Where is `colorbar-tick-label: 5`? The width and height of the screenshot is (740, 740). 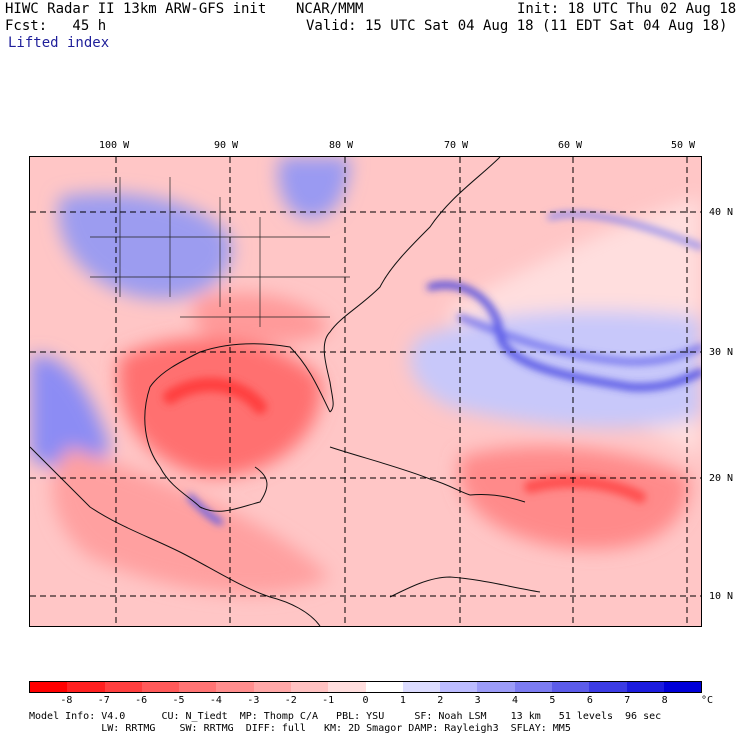
colorbar-tick-label: 5 is located at coordinates (552, 700).